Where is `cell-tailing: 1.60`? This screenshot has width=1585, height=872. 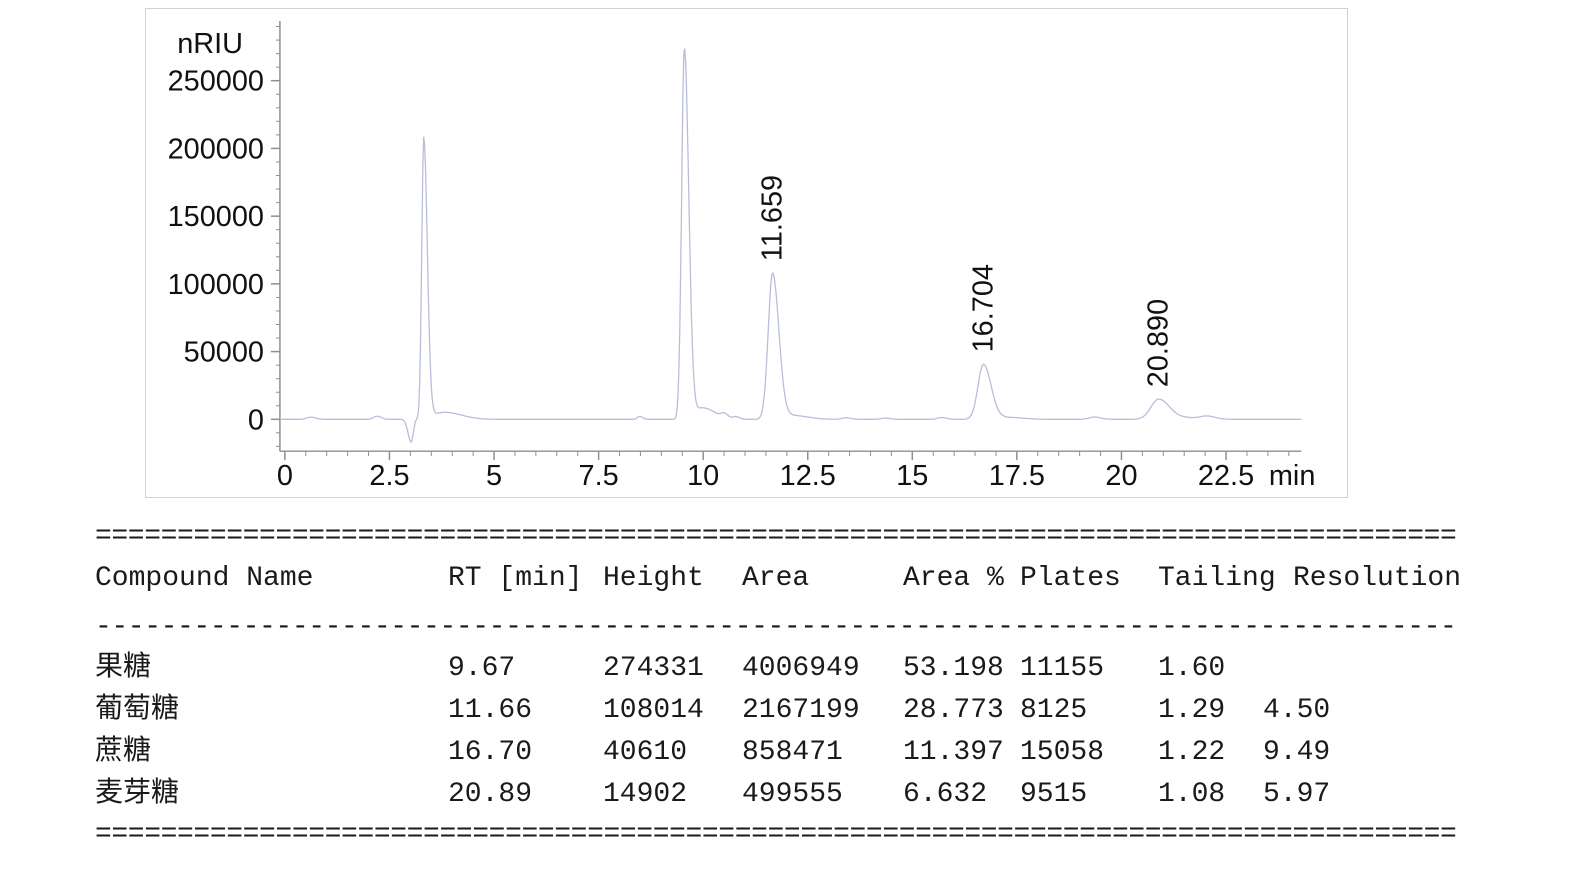
cell-tailing: 1.60 is located at coordinates (1192, 668).